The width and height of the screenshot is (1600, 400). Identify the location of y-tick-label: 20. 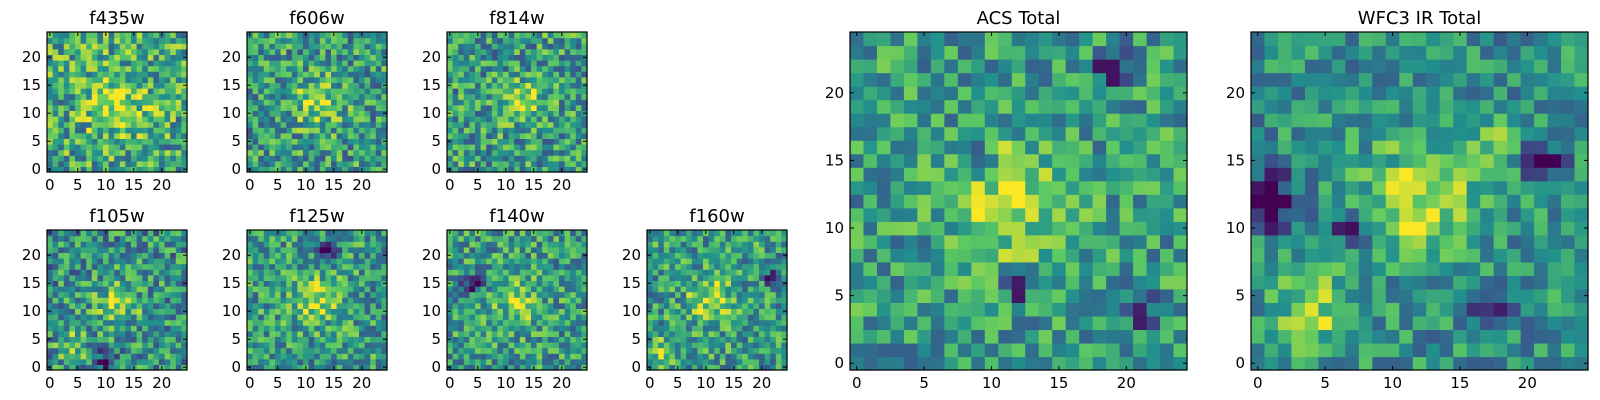
(431, 255).